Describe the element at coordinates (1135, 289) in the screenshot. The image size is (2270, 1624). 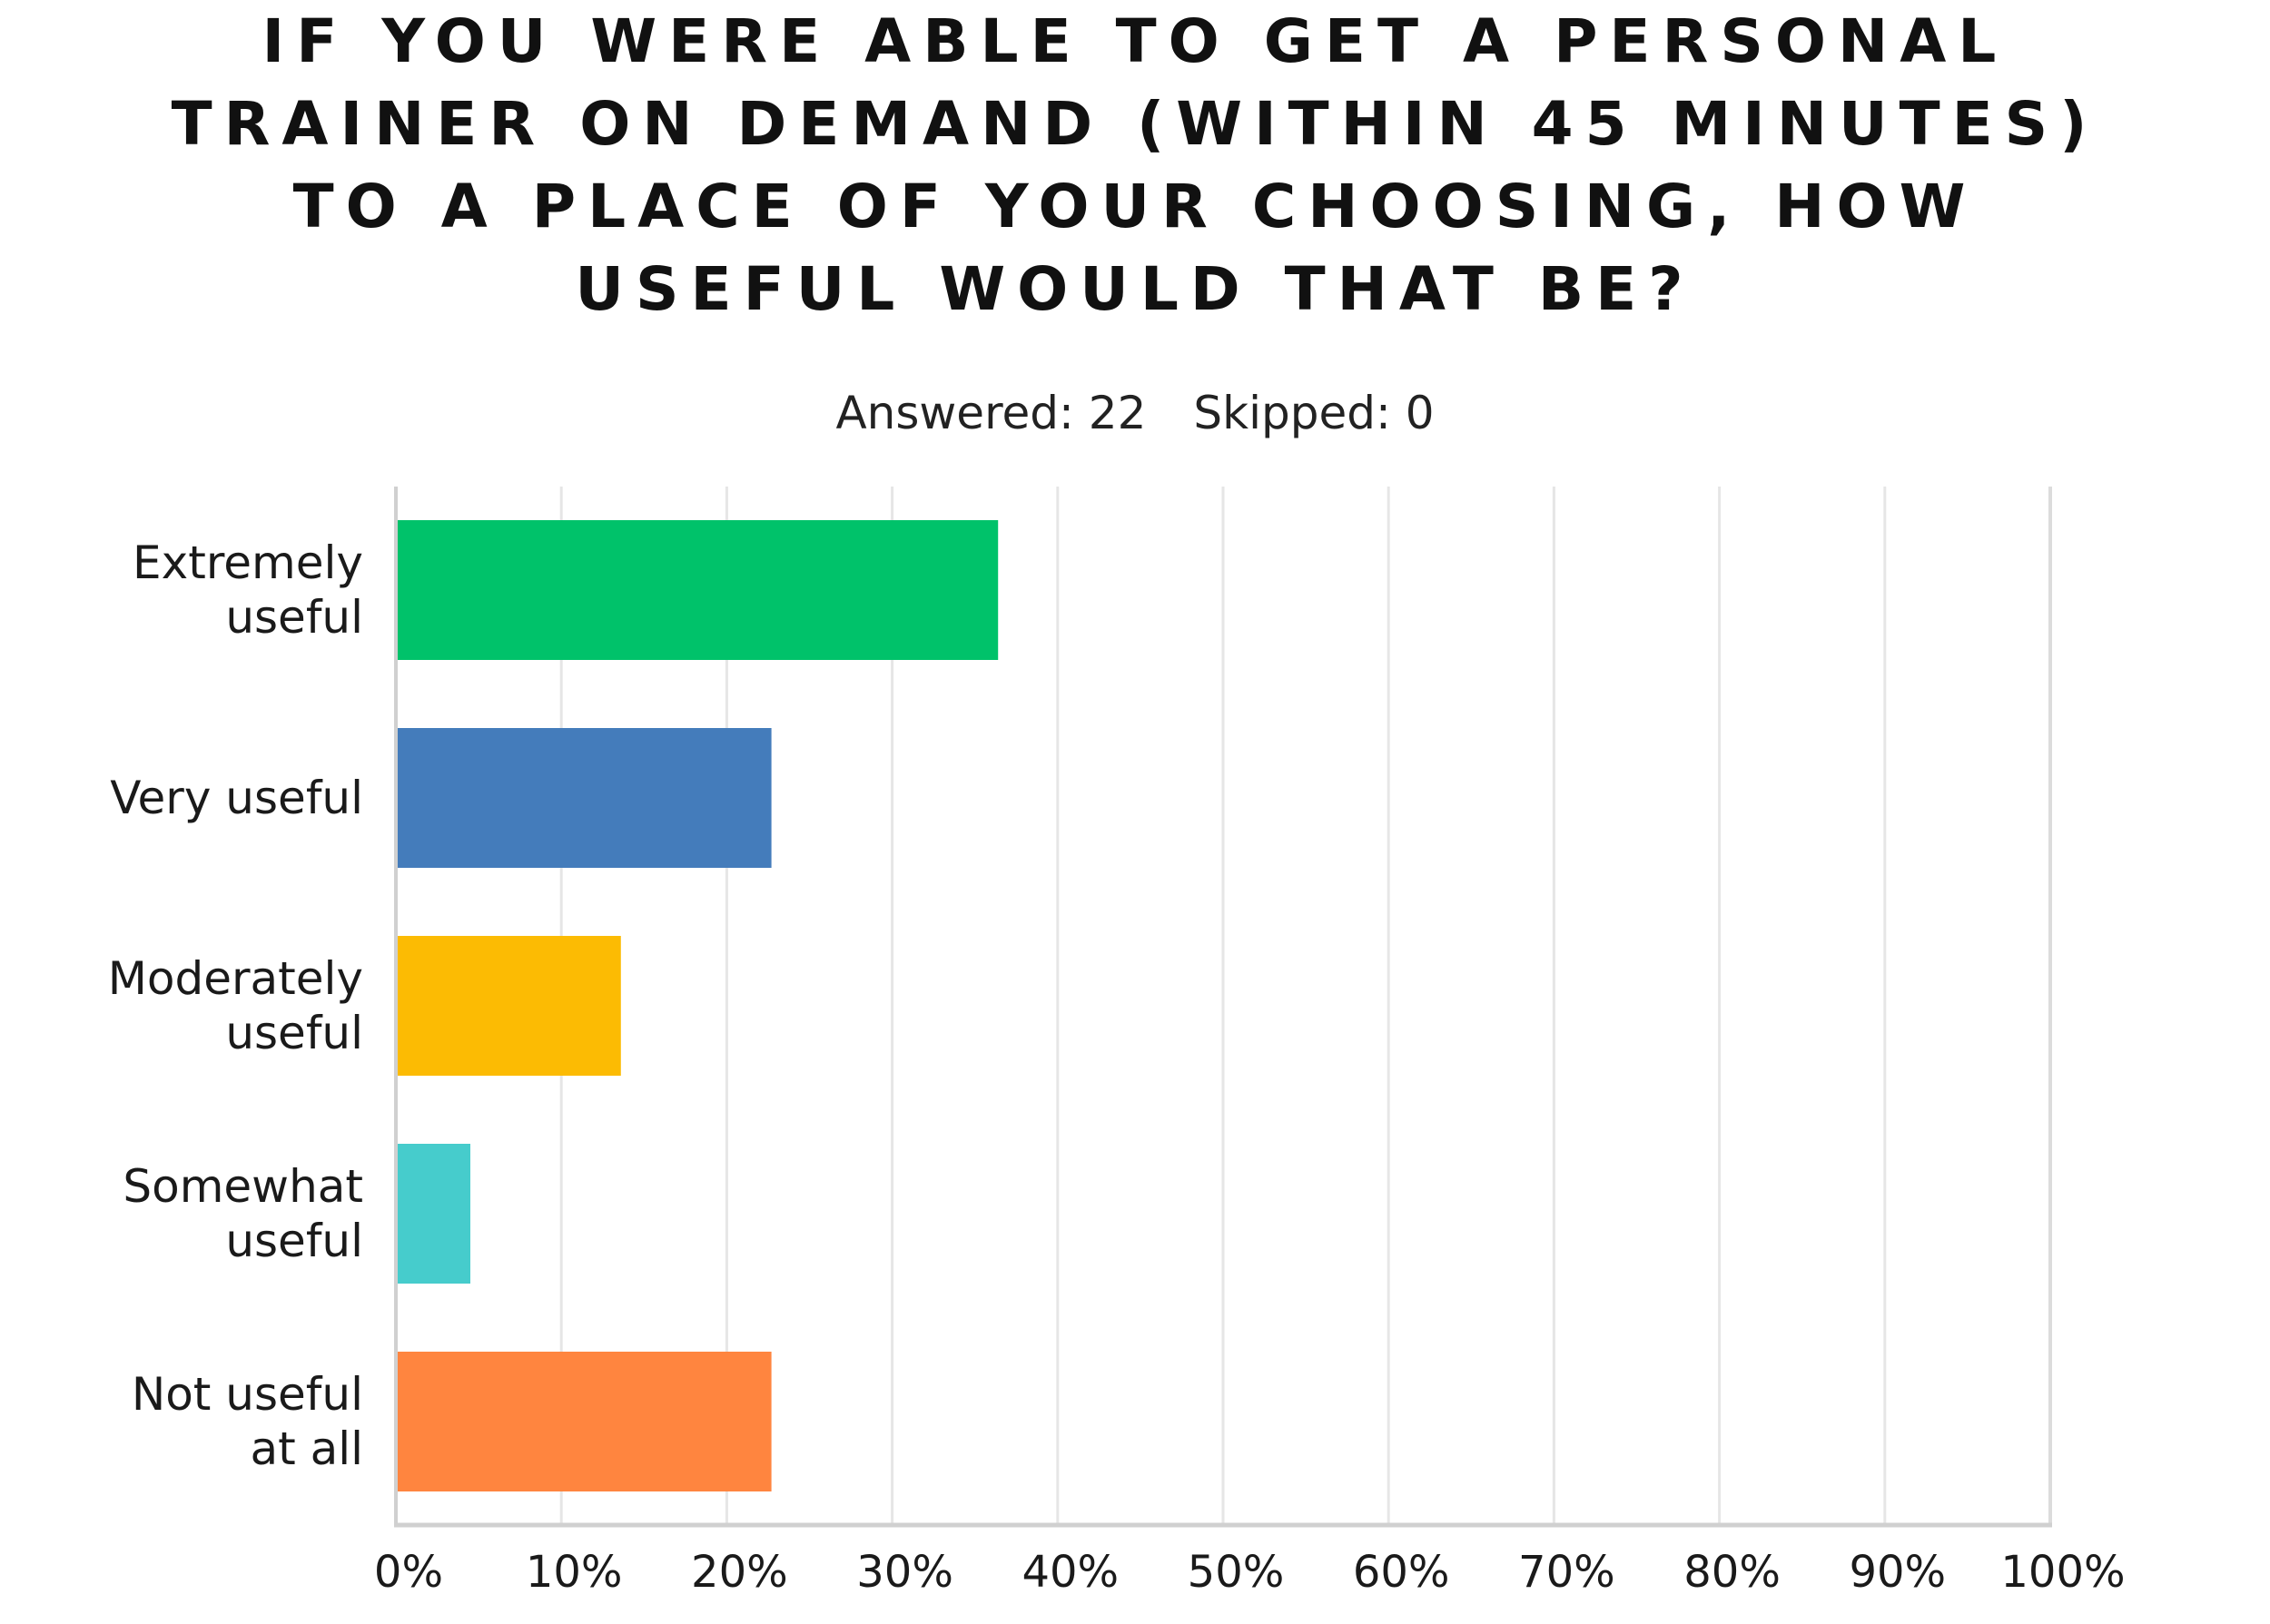
I see `title-line: USEFUL WOULD THAT BE?` at that location.